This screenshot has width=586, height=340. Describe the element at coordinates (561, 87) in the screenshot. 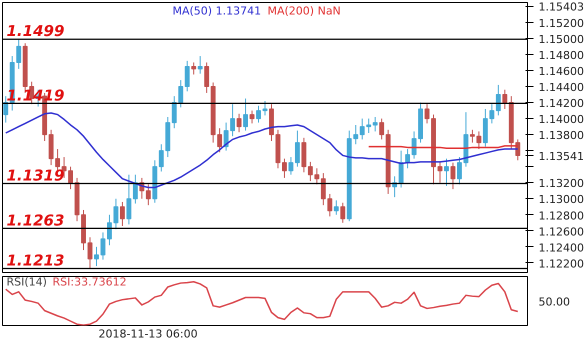

I see `y-tick-label: 1.14400` at that location.